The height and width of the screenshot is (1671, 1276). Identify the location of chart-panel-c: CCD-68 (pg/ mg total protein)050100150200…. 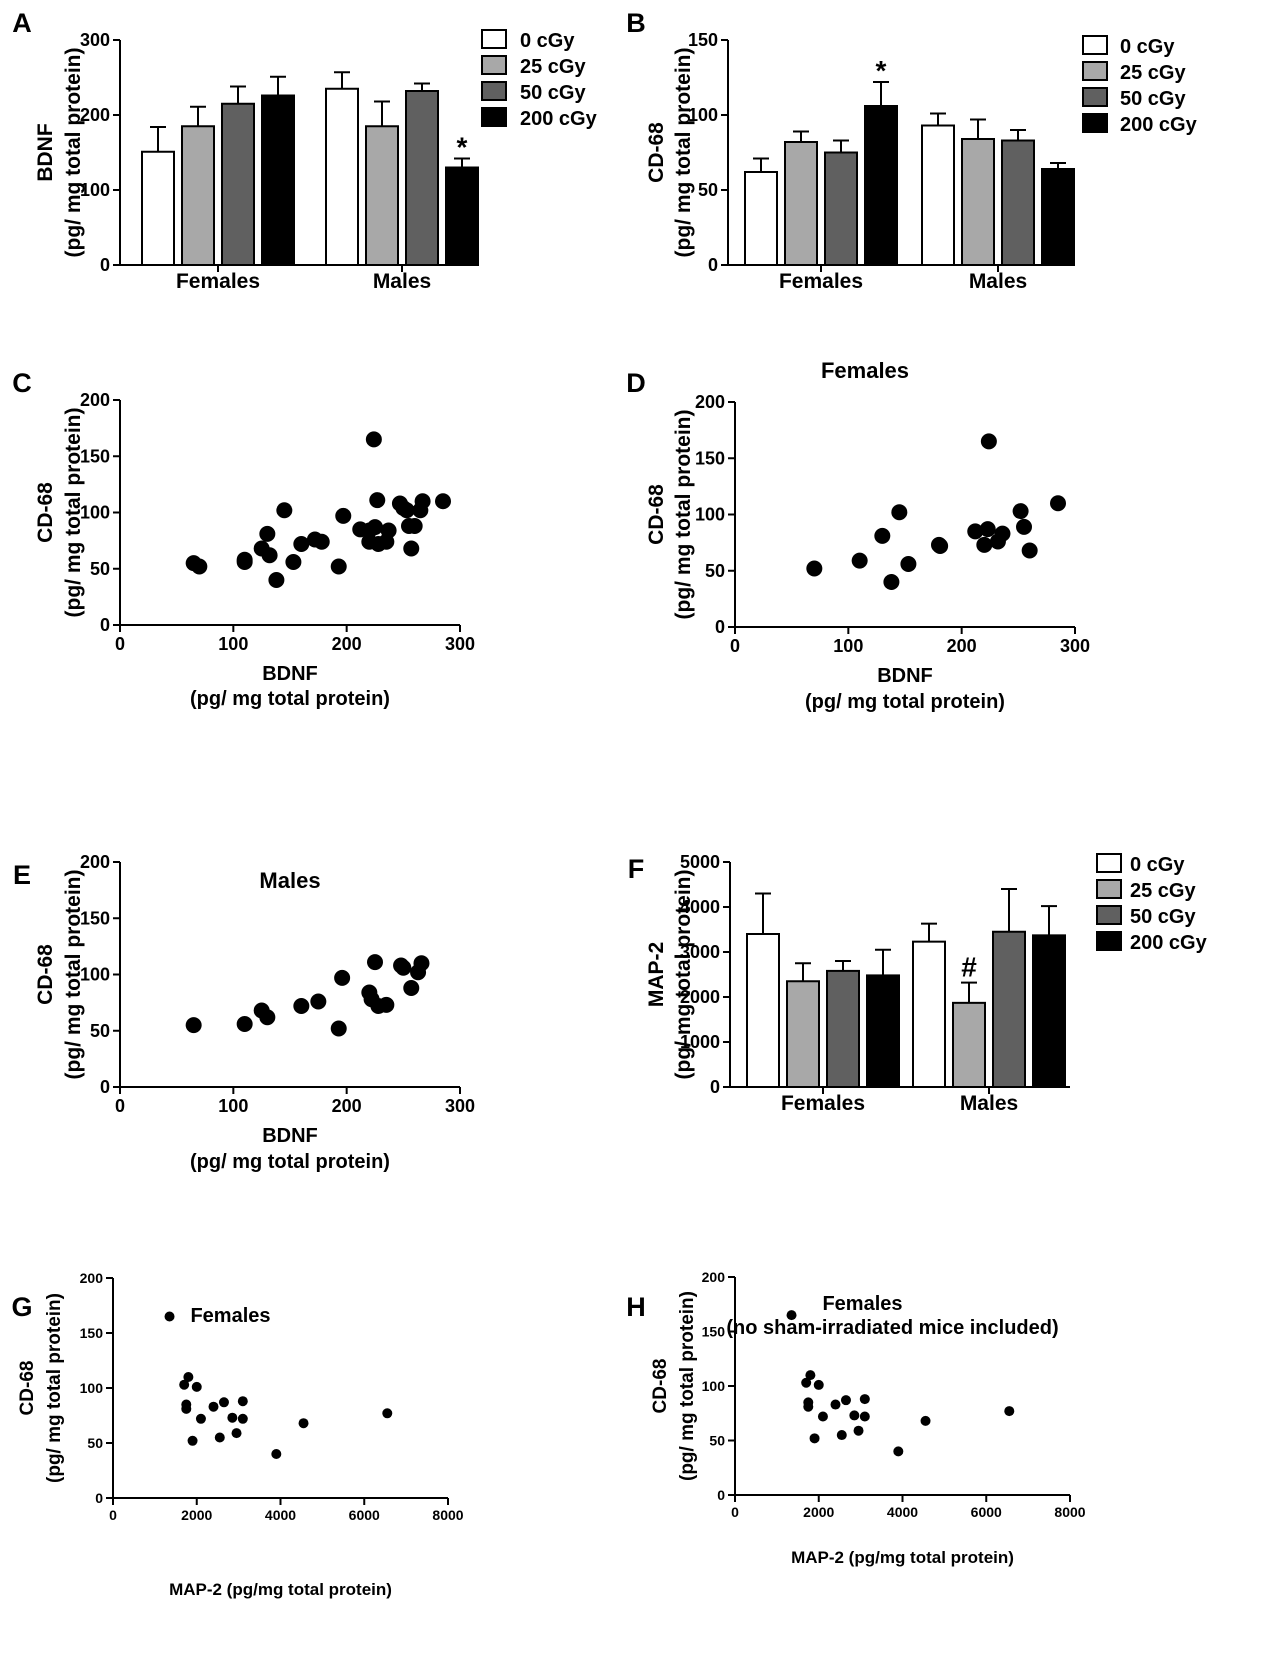
(243, 539).